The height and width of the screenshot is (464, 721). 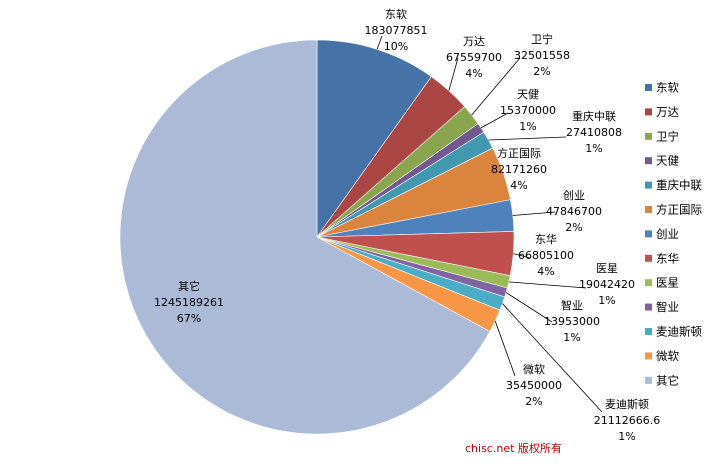 I want to click on data-label-value-0: 183077851, so click(x=396, y=30).